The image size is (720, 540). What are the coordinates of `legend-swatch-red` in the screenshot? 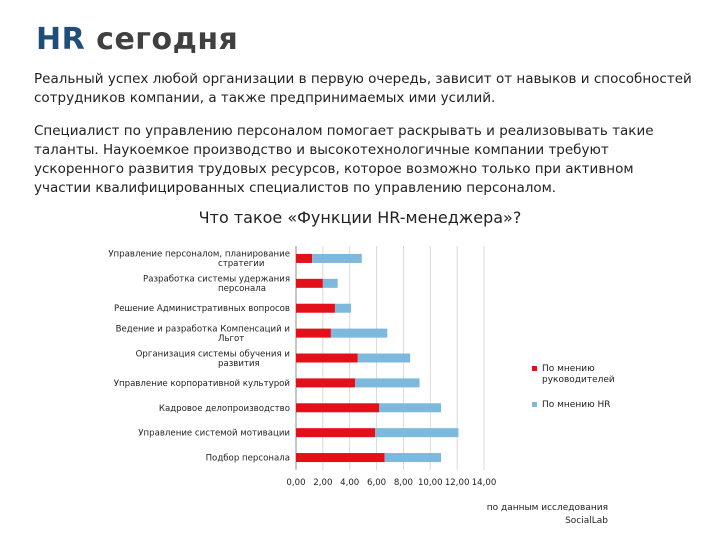 It's located at (534, 368).